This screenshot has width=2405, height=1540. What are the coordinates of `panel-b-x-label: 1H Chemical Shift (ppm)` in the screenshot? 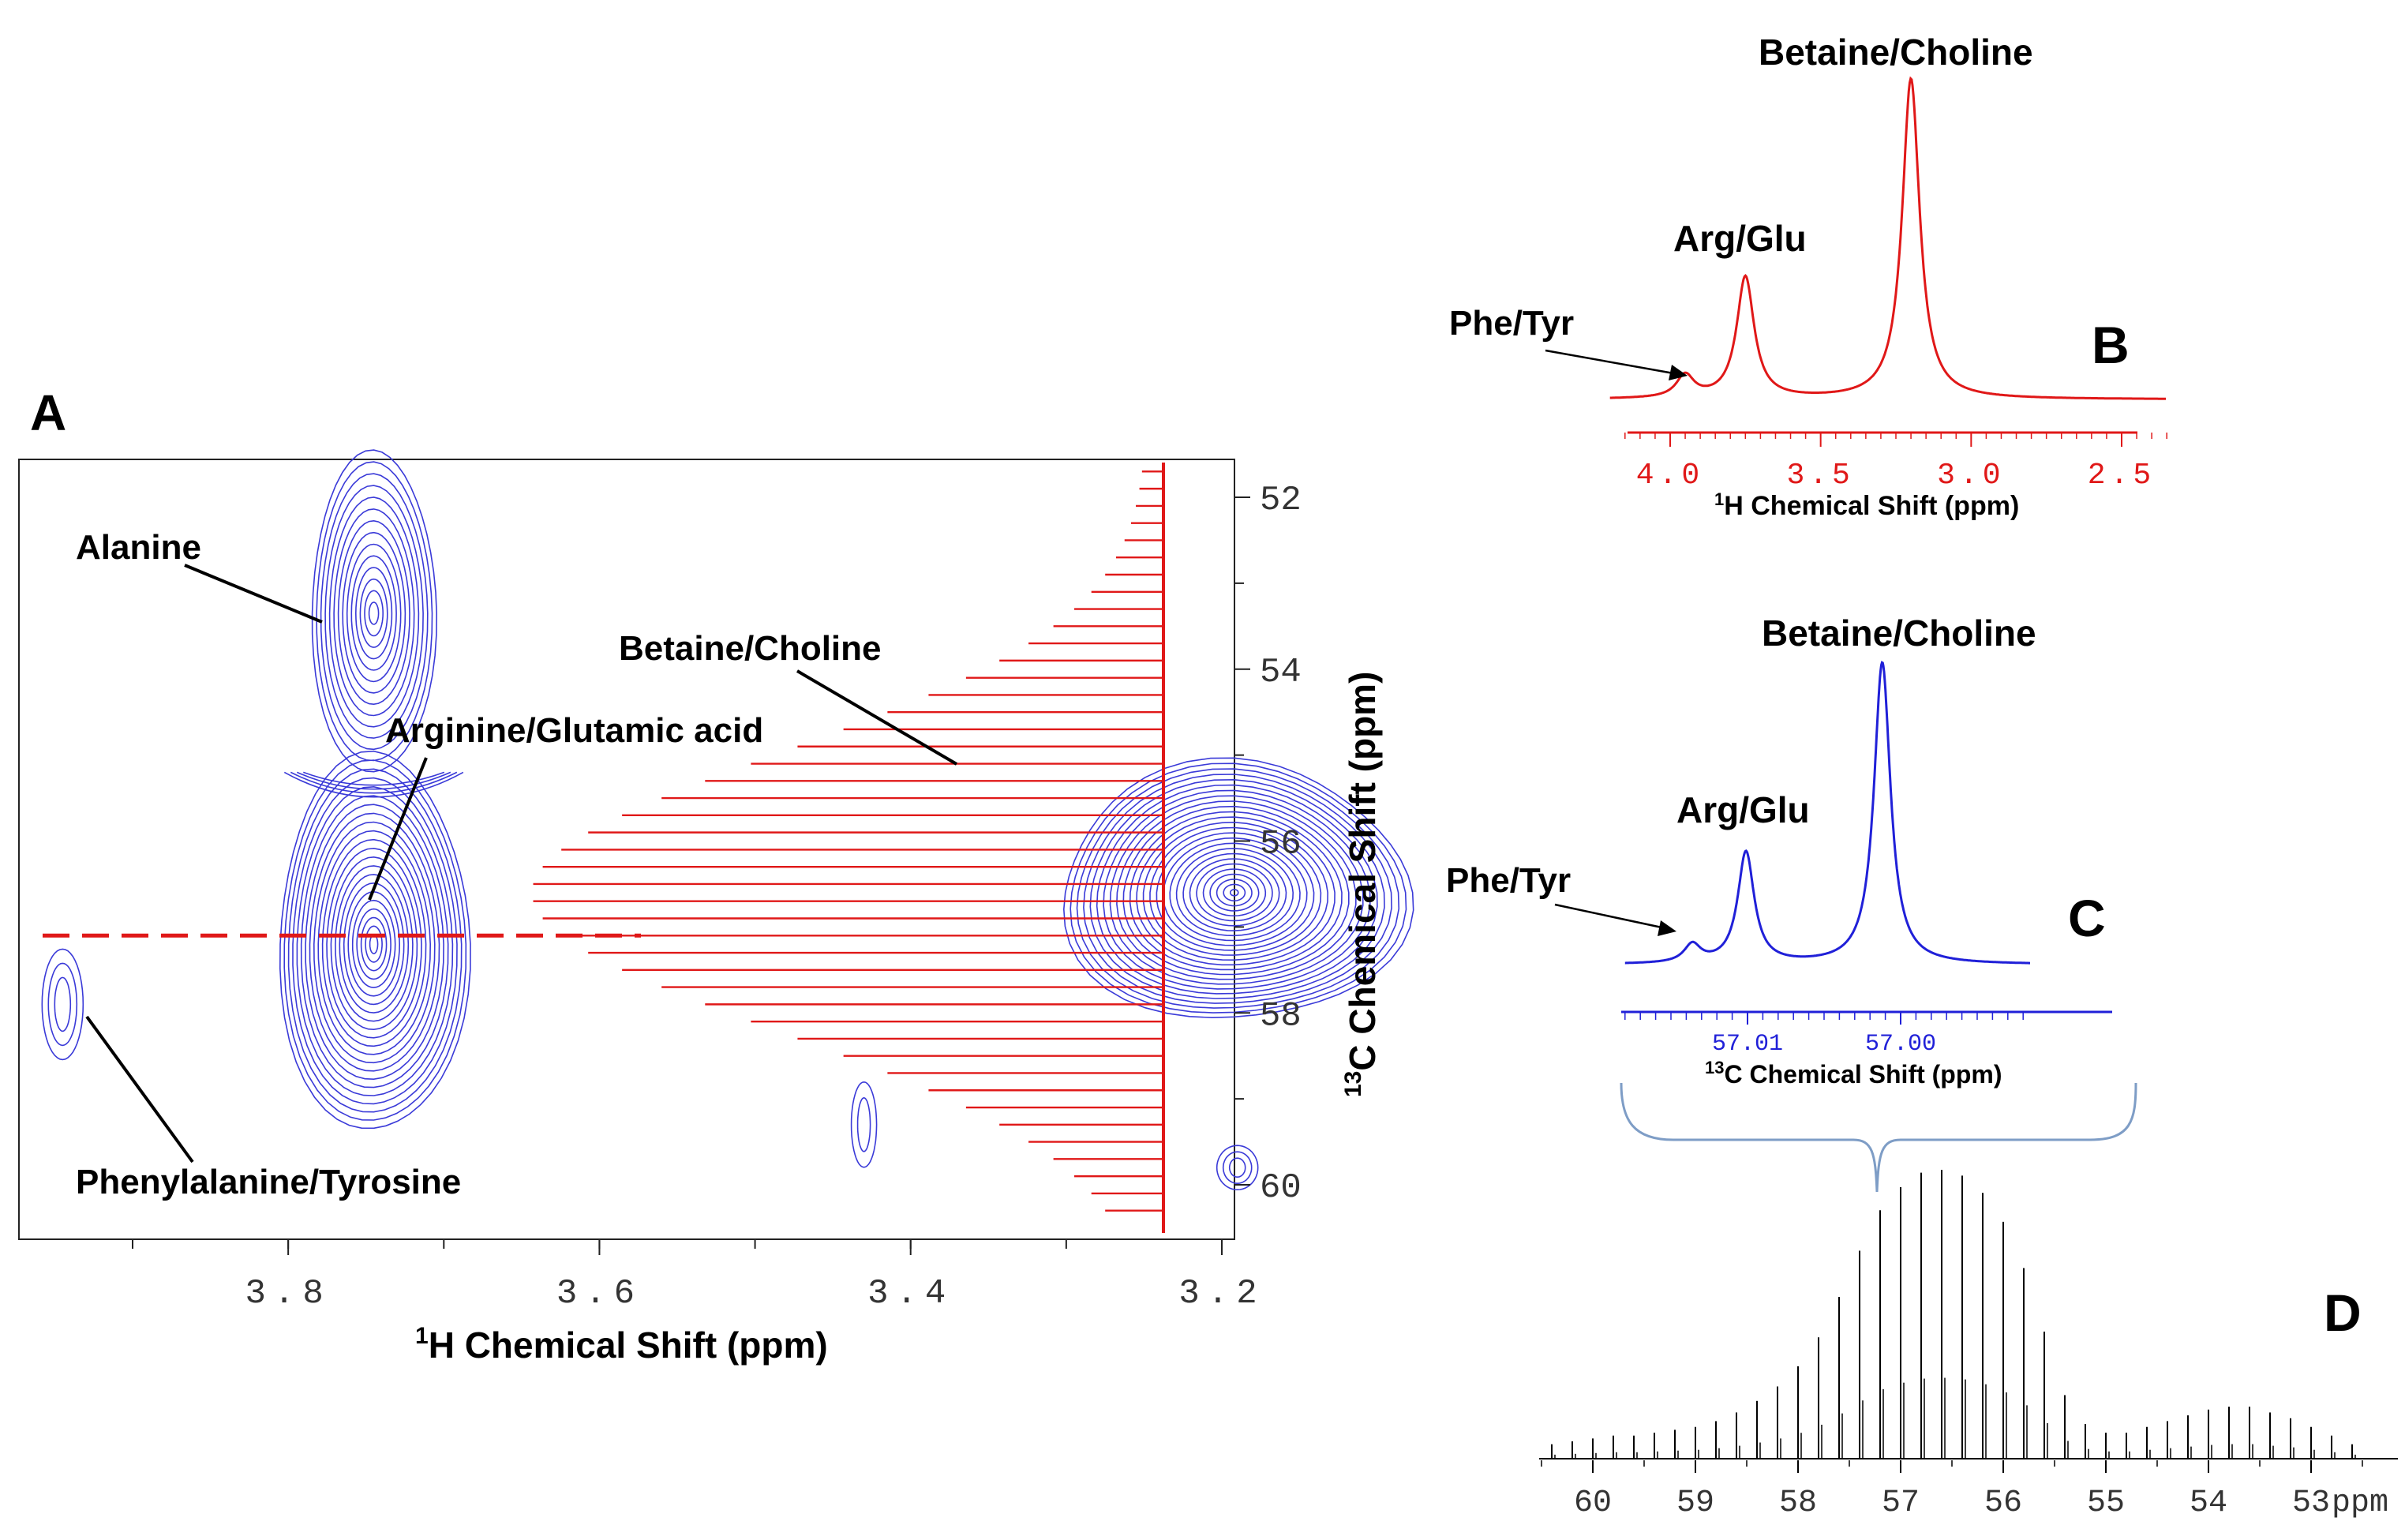 It's located at (1866, 505).